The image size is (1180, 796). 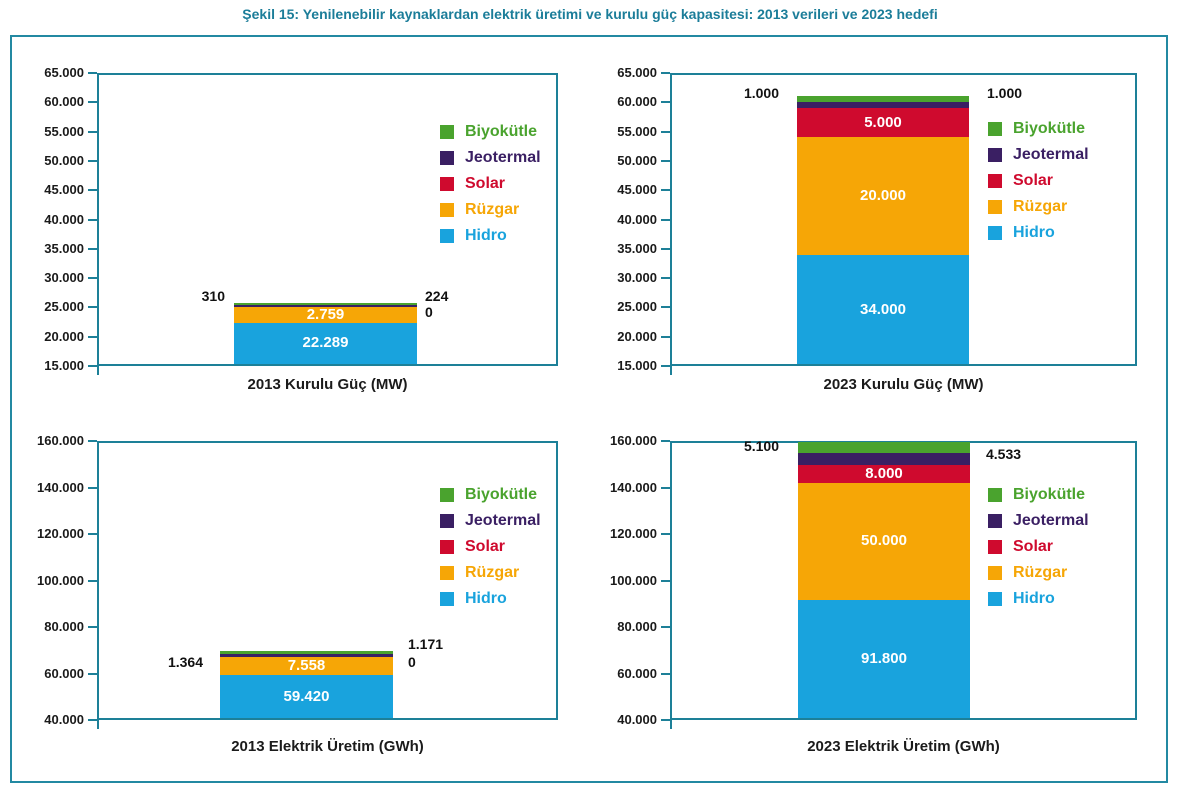 I want to click on x-axis-title-2023-elektrik-uretim-gwh: 2023 Elektrik Üretim (GWh), so click(x=903, y=746).